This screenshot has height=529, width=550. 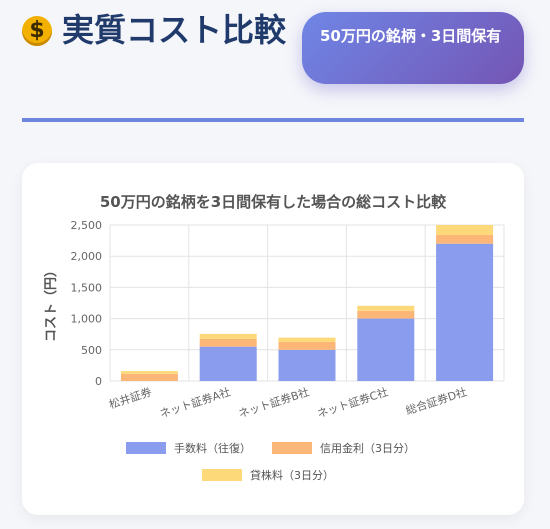 What do you see at coordinates (195, 403) in the screenshot?
I see `x-tick-label: ネット証券A社` at bounding box center [195, 403].